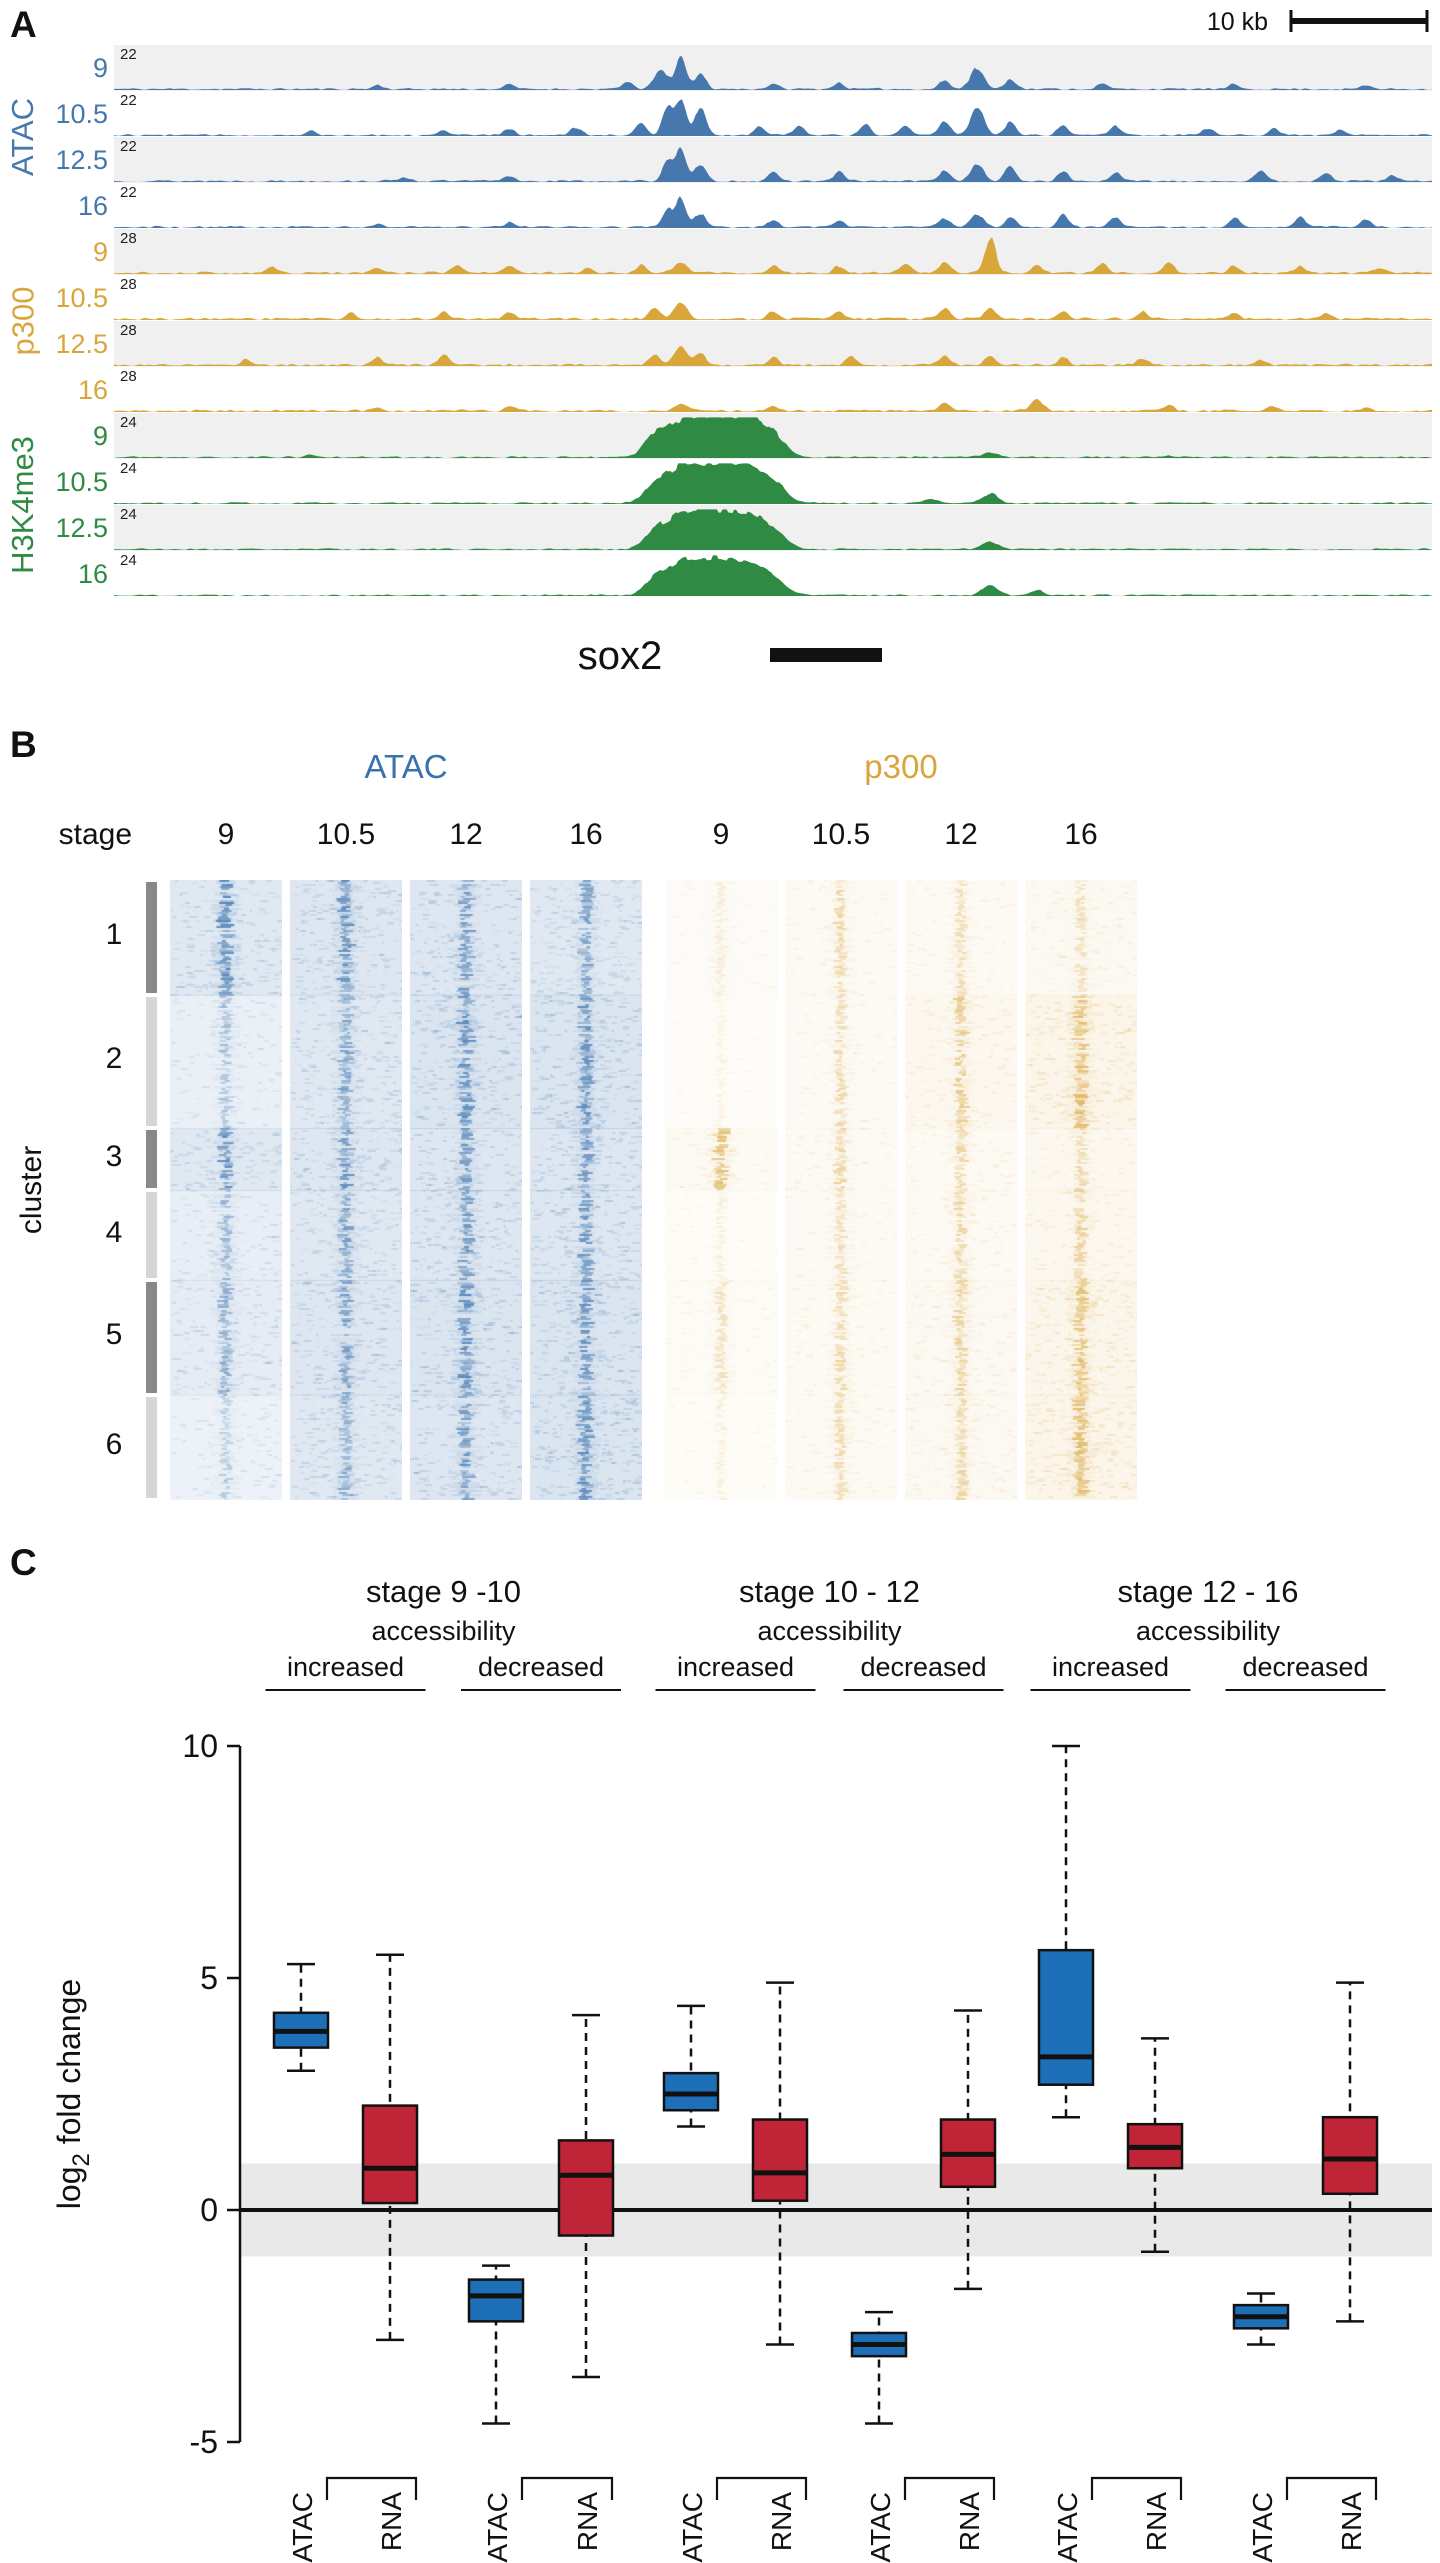 This screenshot has height=2563, width=1440. I want to click on y-tick-label: 5, so click(209, 1978).